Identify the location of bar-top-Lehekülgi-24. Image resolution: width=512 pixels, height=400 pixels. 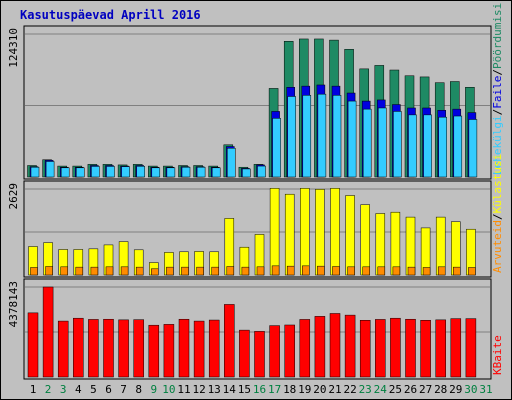
(382, 142).